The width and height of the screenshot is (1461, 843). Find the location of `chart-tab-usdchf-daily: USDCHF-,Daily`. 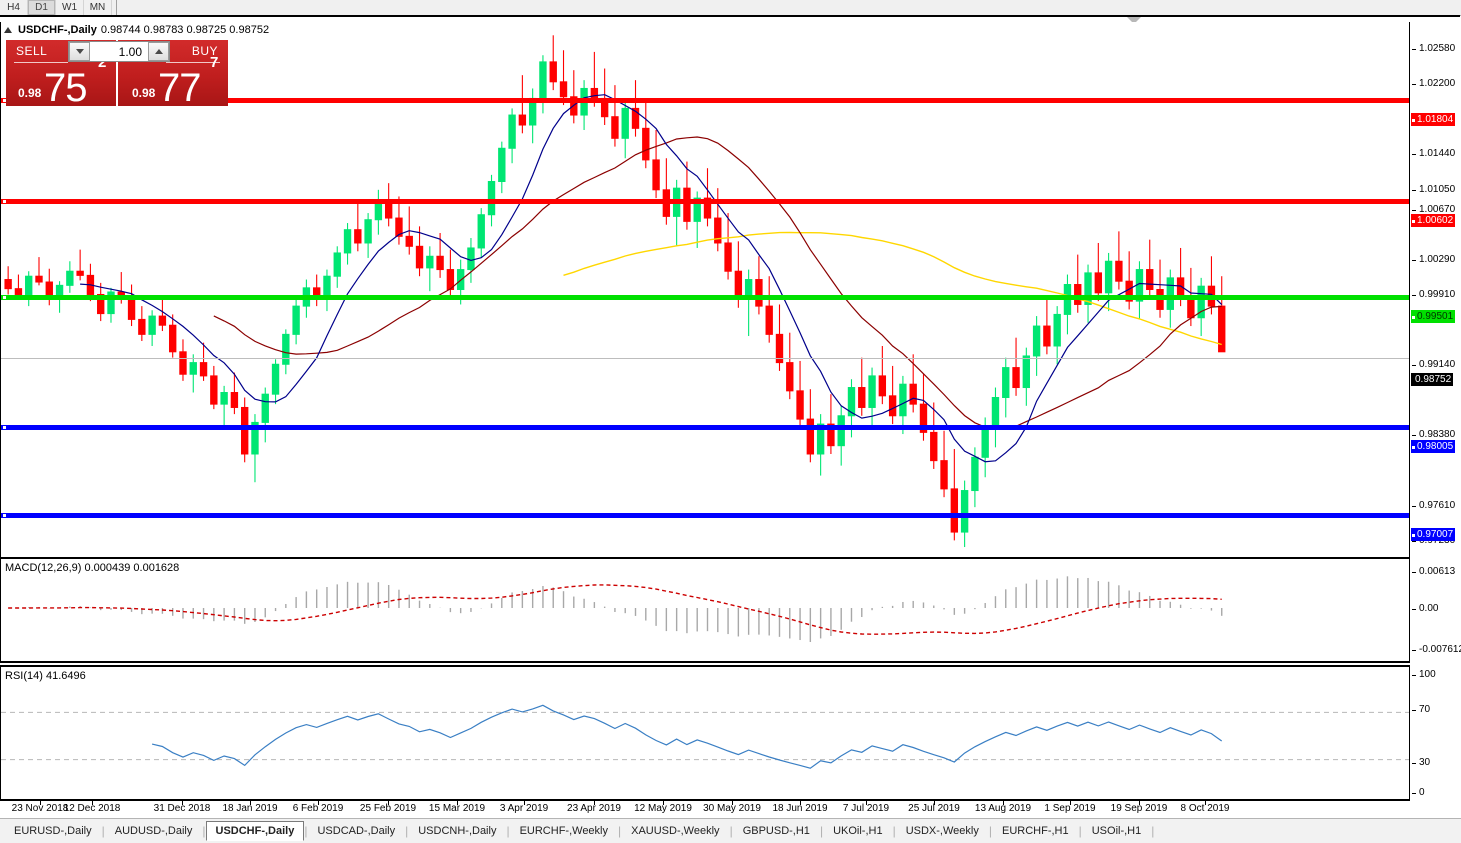

chart-tab-usdchf-daily: USDCHF-,Daily is located at coordinates (255, 831).